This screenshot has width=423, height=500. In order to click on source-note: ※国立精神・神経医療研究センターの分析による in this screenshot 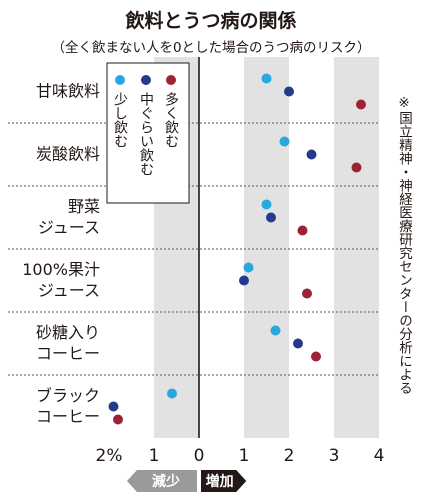, I will do `click(404, 245)`.